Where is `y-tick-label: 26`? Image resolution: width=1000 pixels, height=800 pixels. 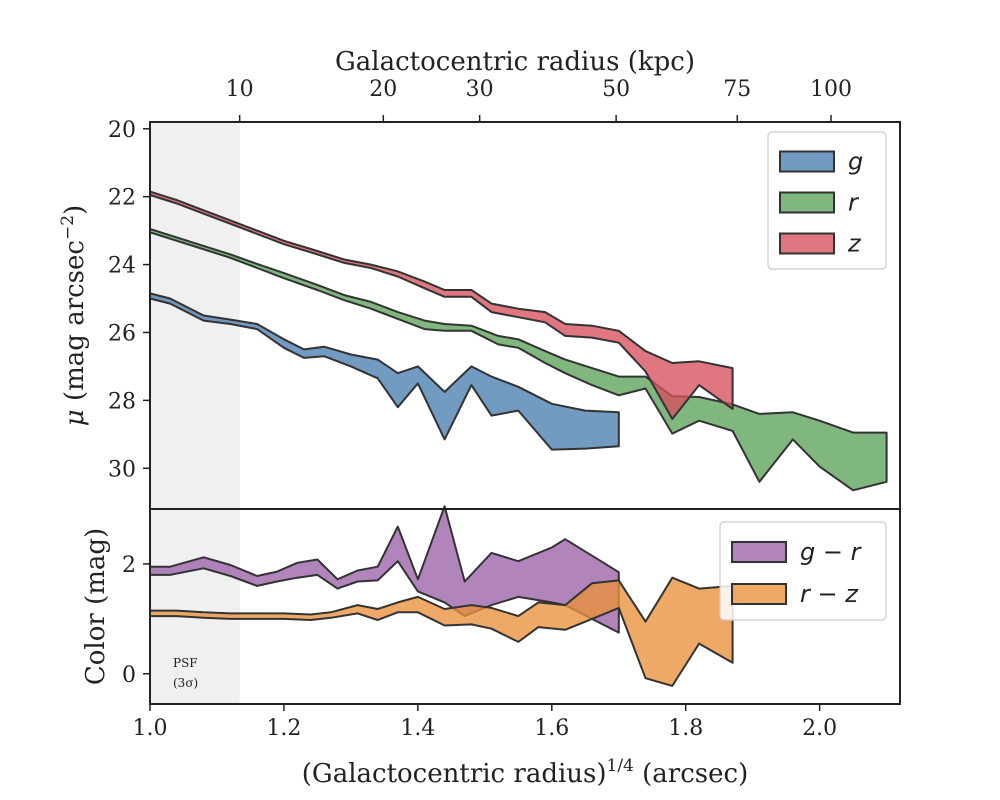
y-tick-label: 26 is located at coordinates (122, 333).